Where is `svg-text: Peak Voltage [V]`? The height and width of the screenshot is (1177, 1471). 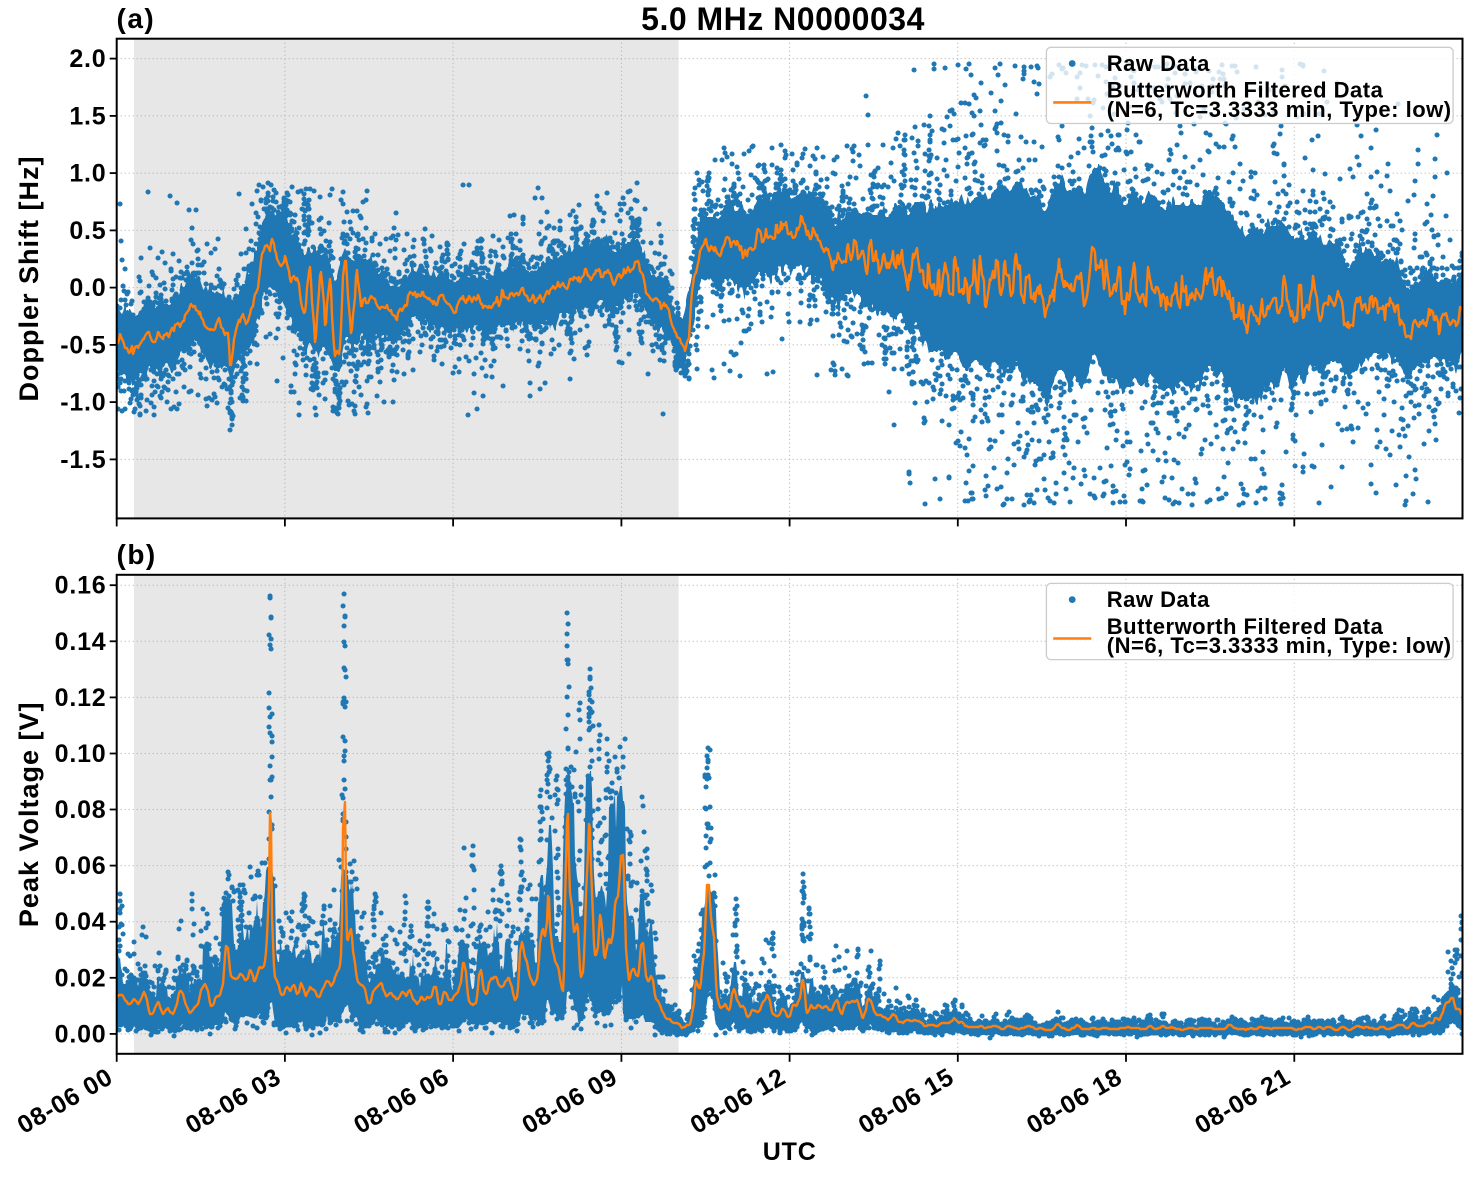 svg-text: Peak Voltage [V] is located at coordinates (29, 815).